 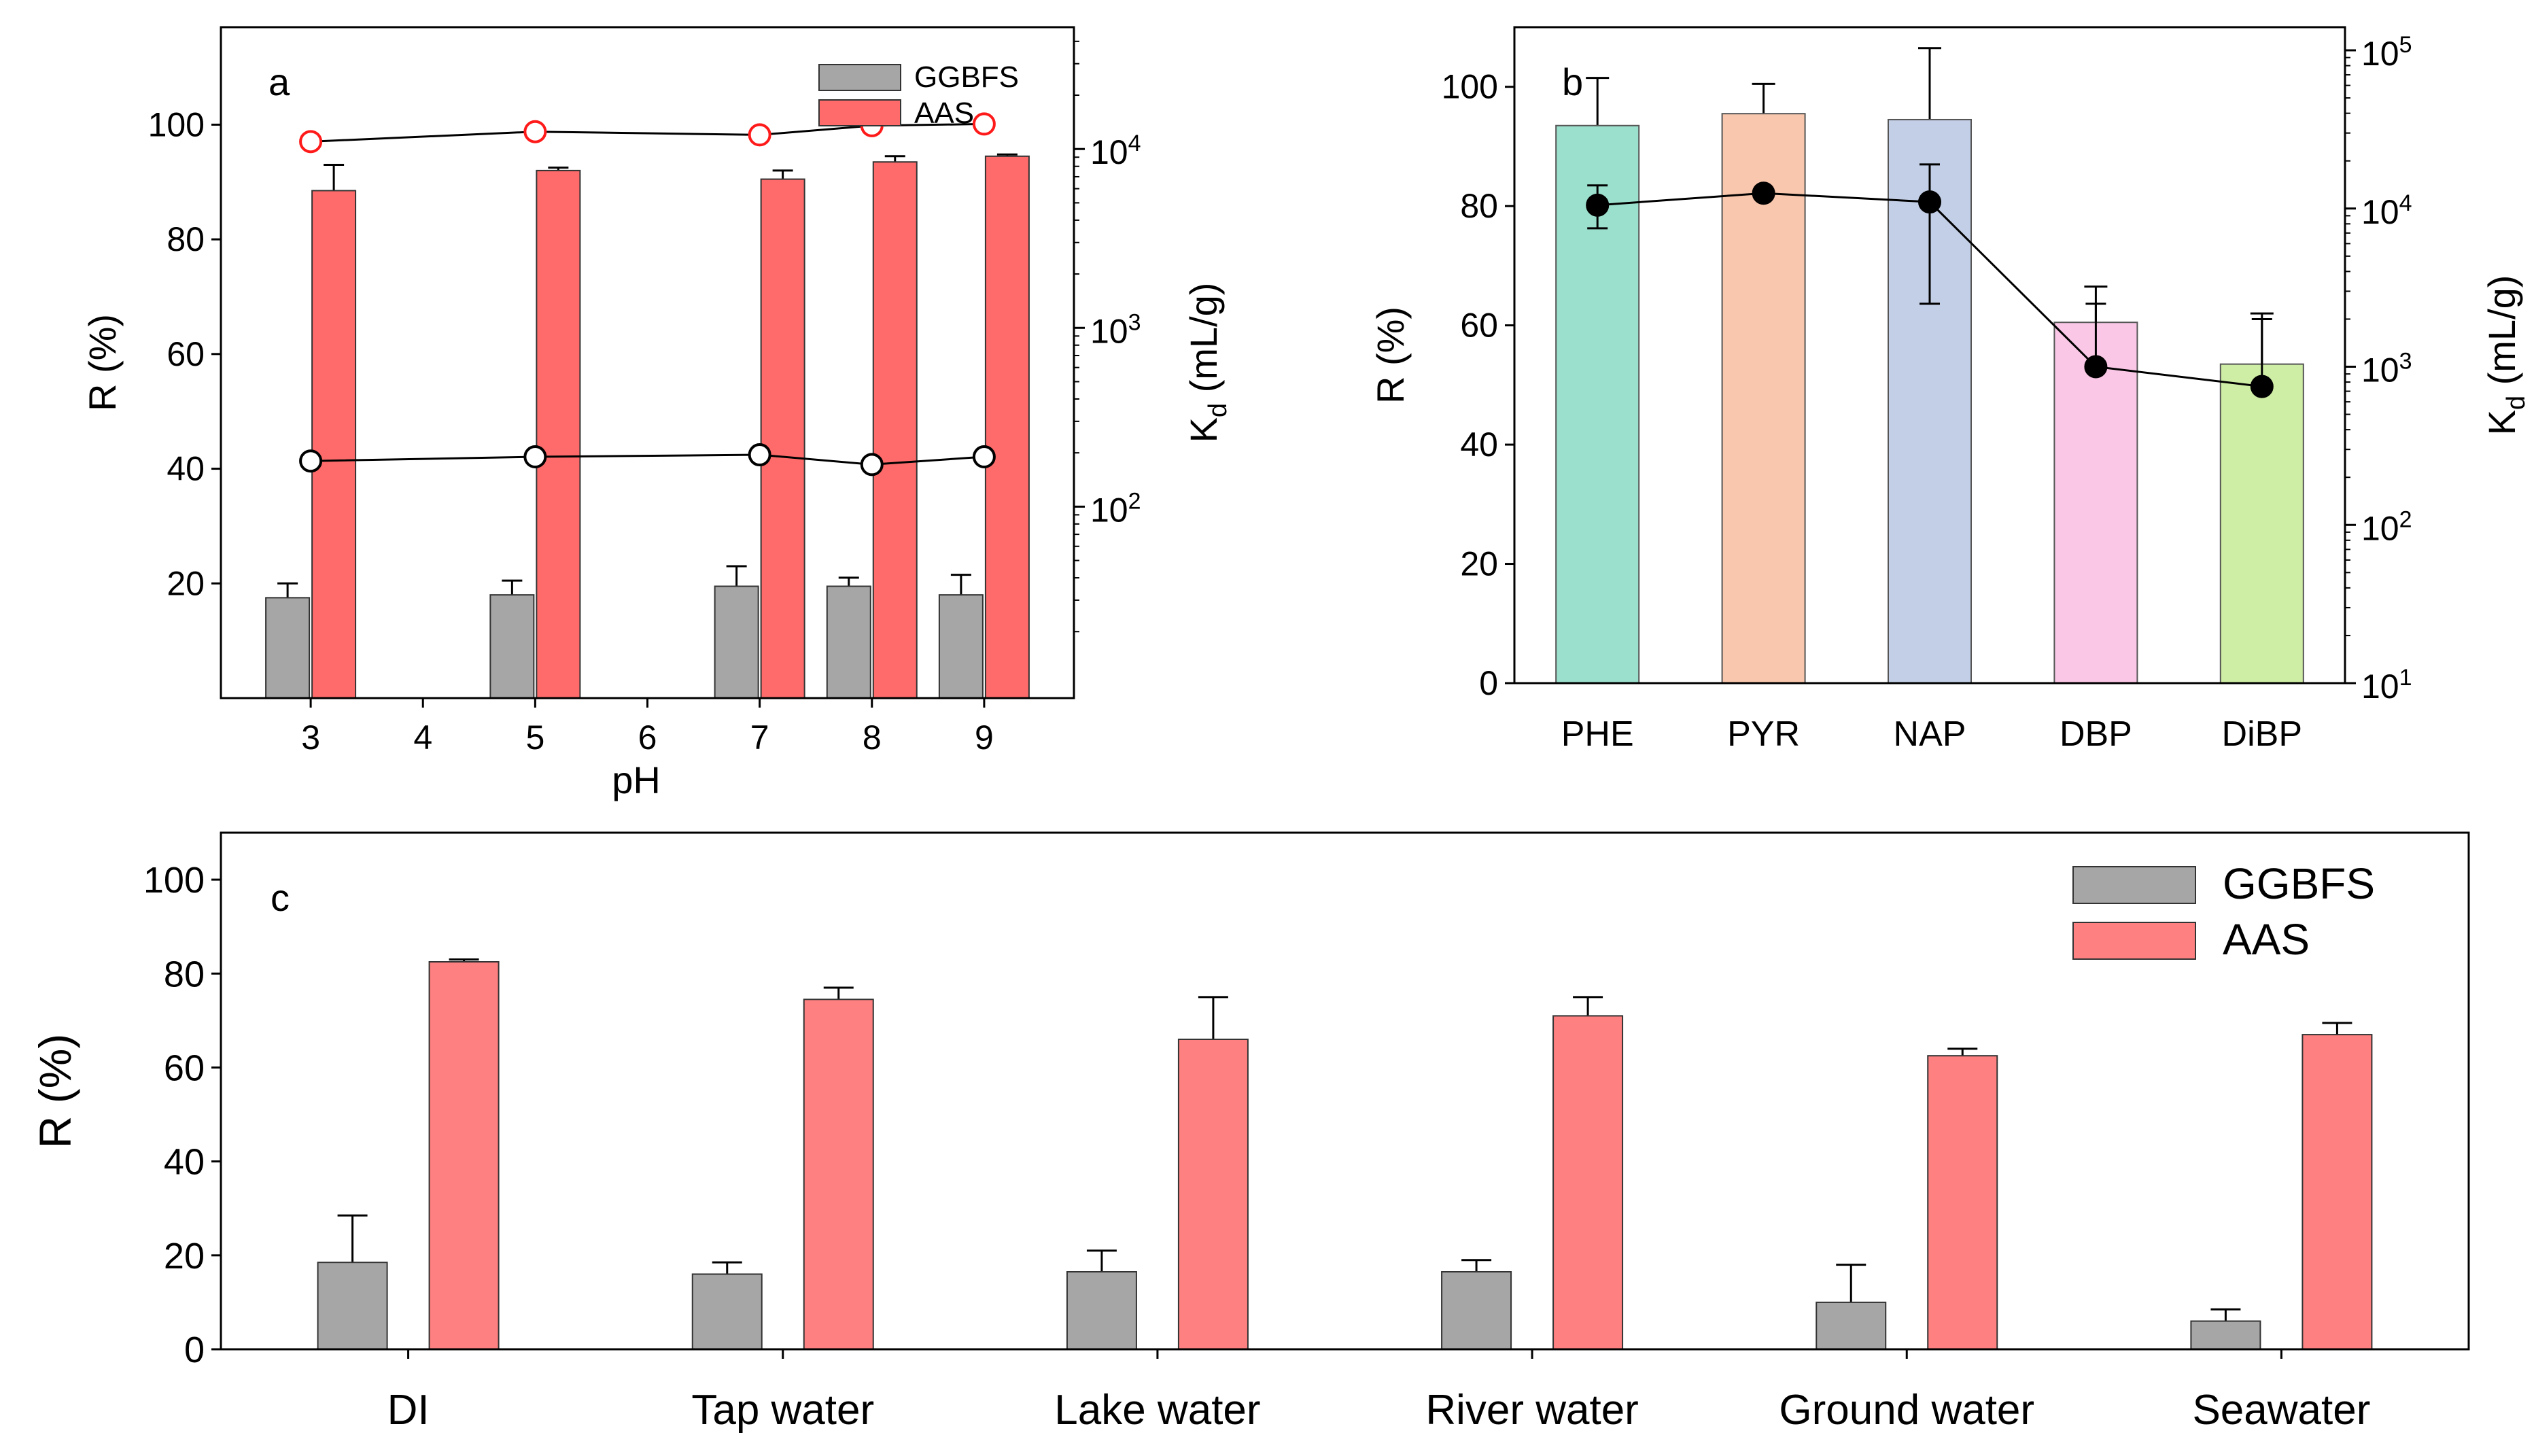 What do you see at coordinates (1479, 326) in the screenshot?
I see `b-ytick-label-3: 60` at bounding box center [1479, 326].